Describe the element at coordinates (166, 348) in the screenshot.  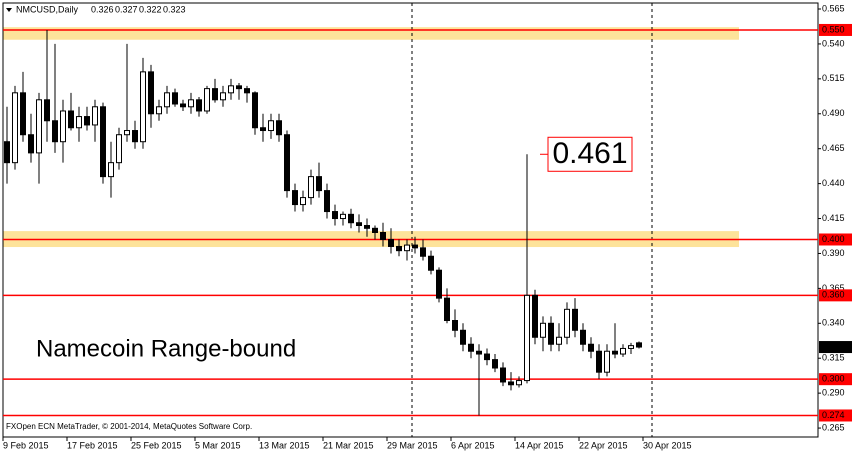
I see `note: Namecoin Range-bound` at that location.